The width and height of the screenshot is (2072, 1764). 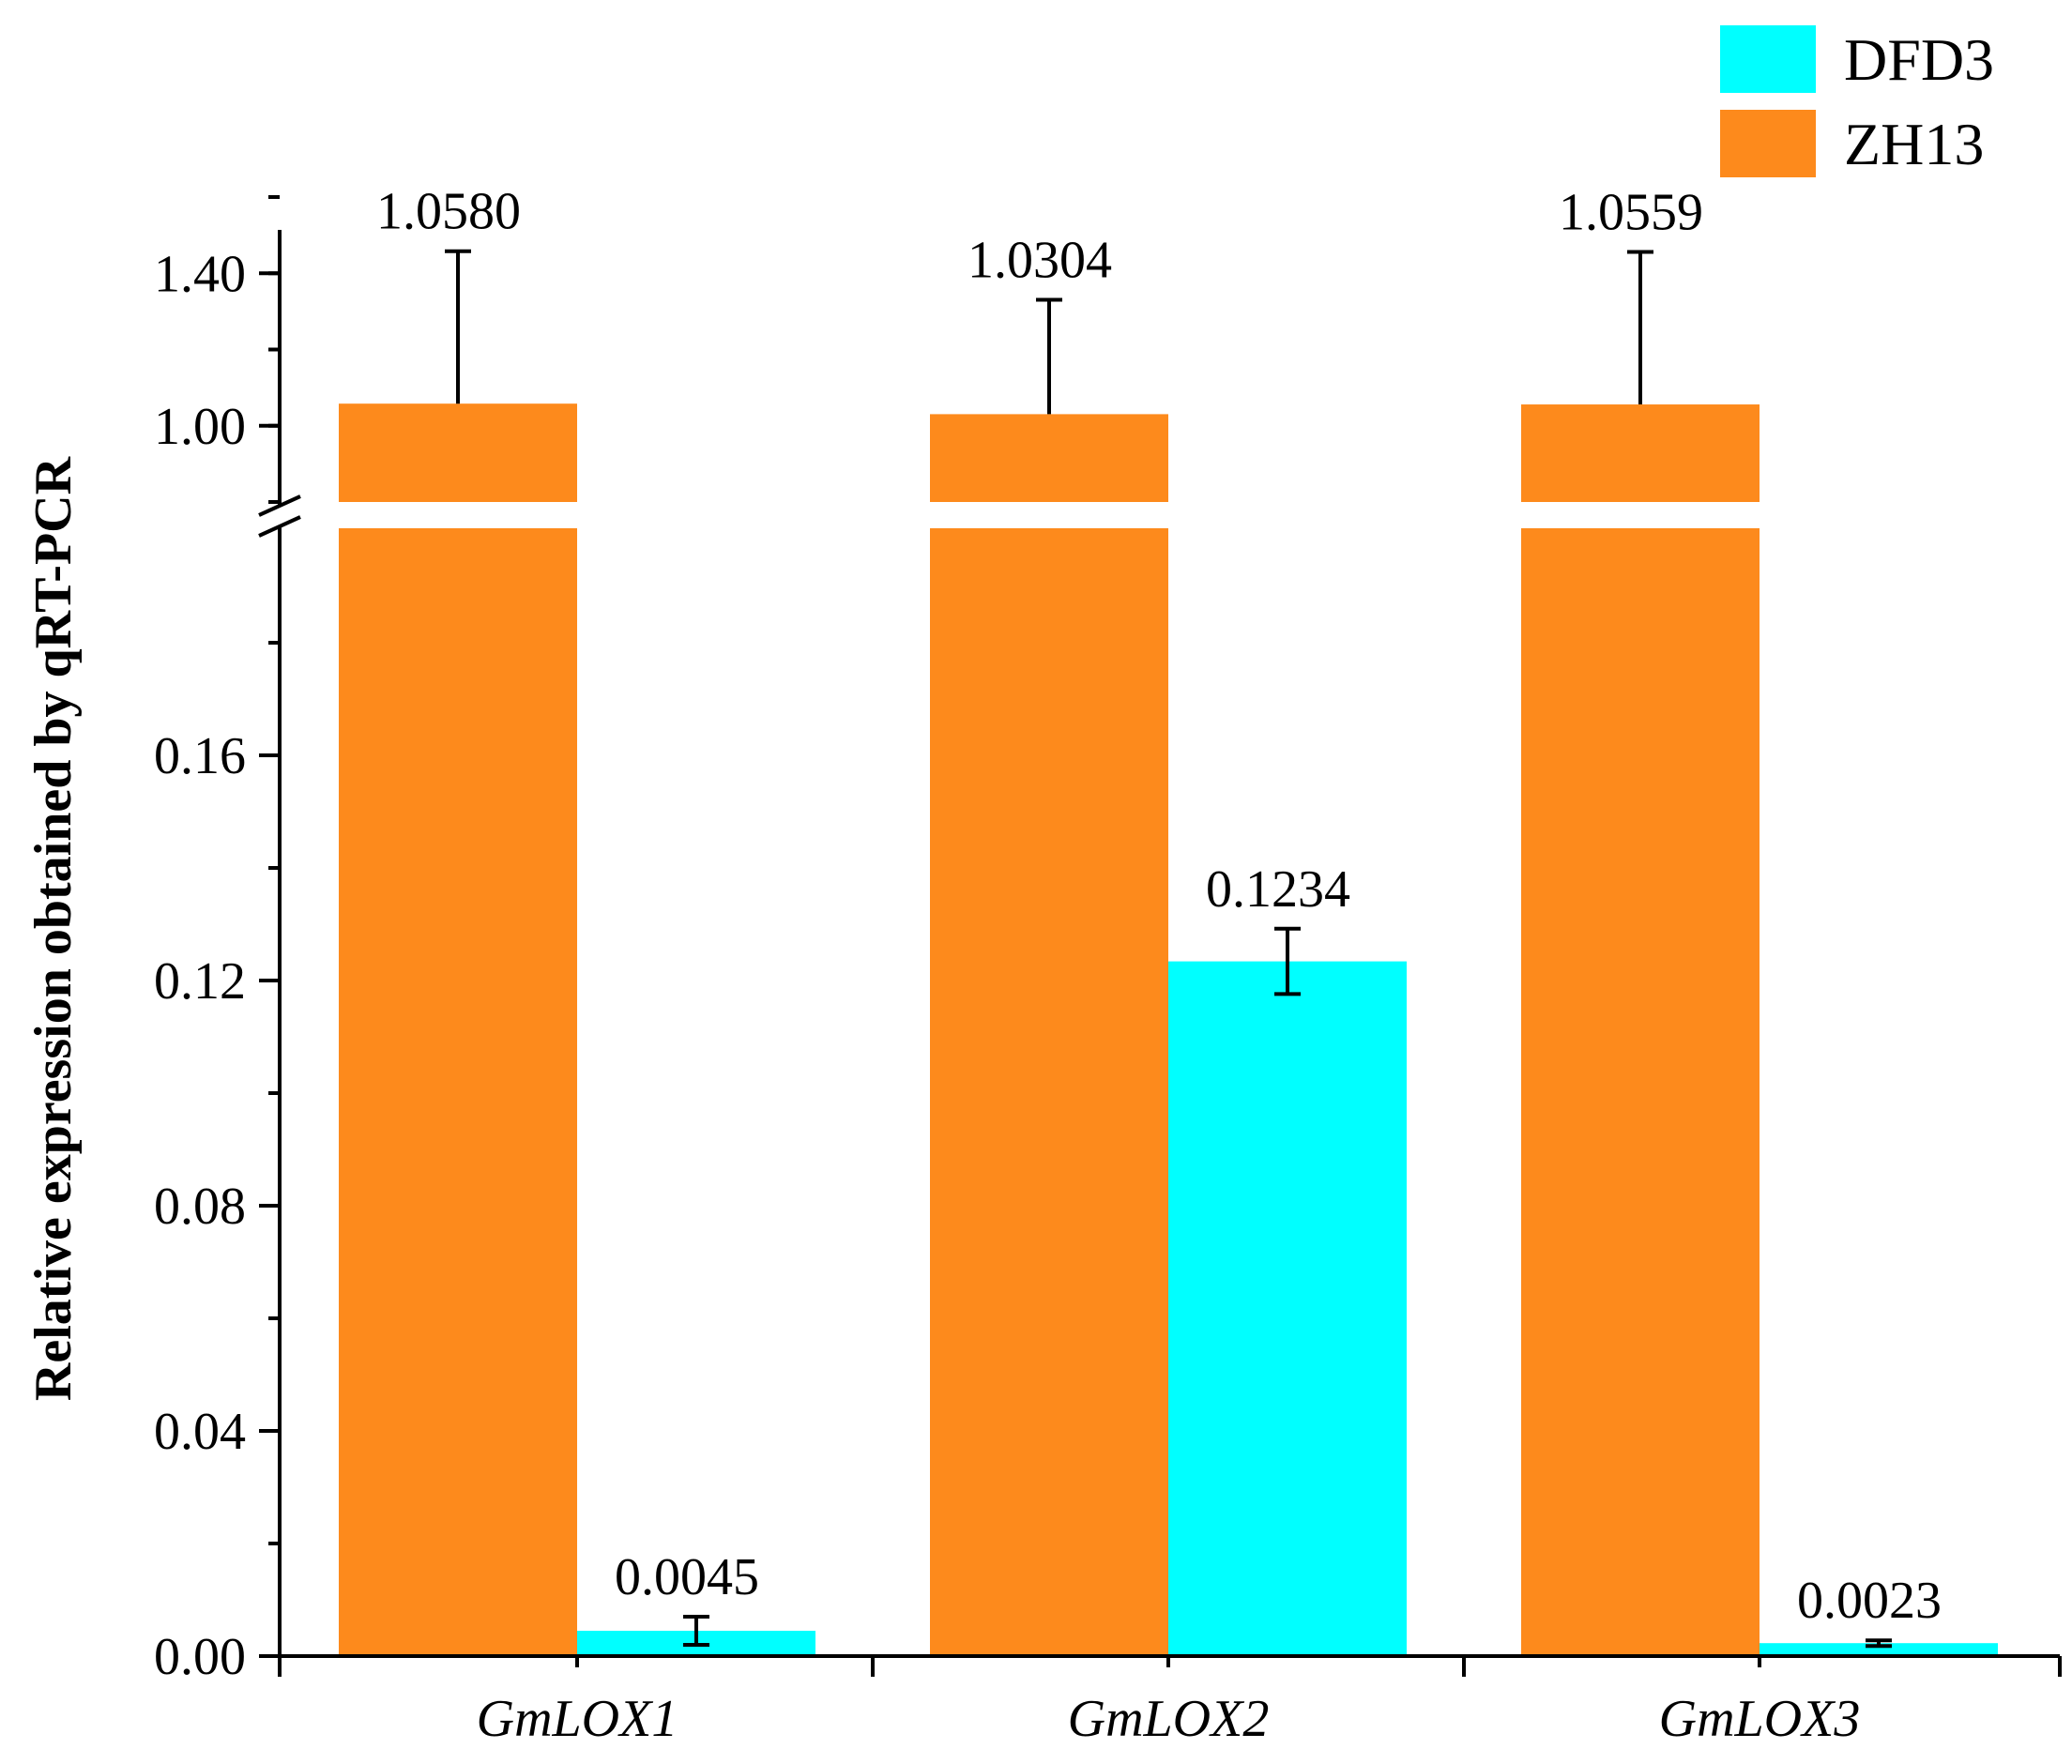 What do you see at coordinates (1287, 1308) in the screenshot?
I see `bar-DFD3-GmLOX2` at bounding box center [1287, 1308].